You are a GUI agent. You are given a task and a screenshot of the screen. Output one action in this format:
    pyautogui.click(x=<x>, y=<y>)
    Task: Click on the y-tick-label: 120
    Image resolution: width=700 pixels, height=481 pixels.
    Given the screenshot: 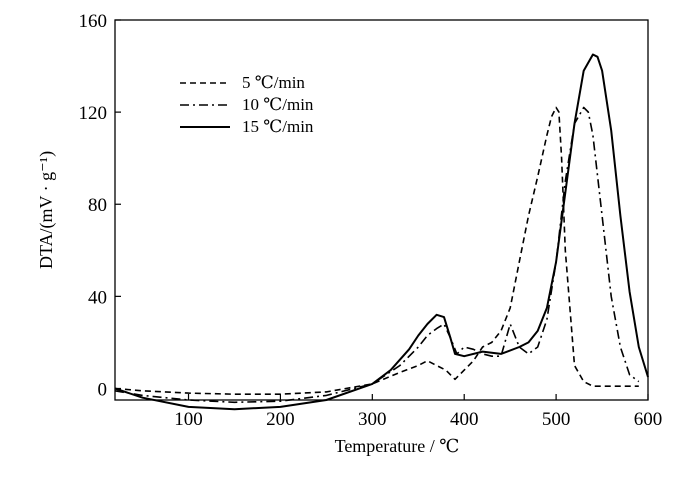 What is the action you would take?
    pyautogui.click(x=93, y=113)
    